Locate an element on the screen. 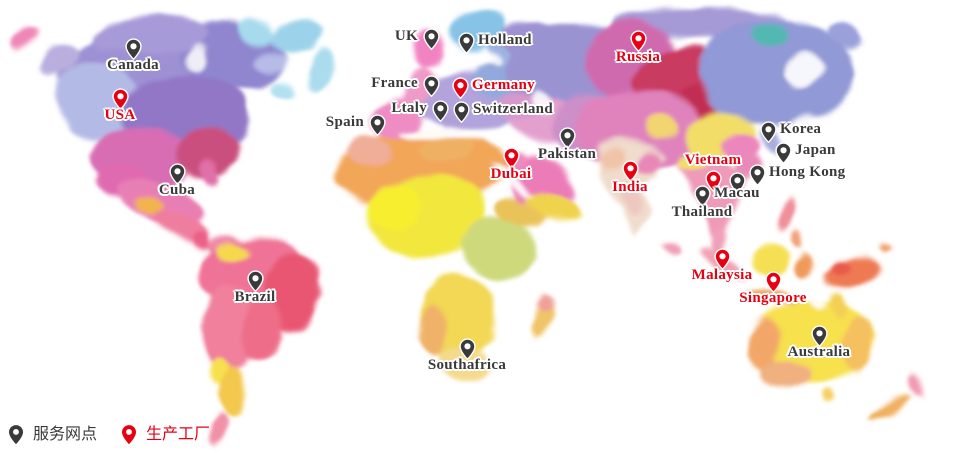  map-label-dubai: Dubai is located at coordinates (511, 174).